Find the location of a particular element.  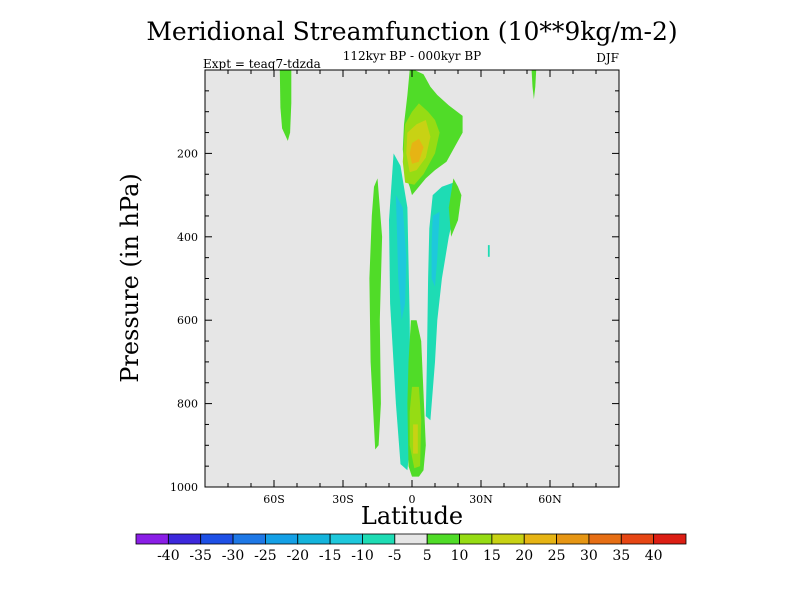

x-tick-label: 0 is located at coordinates (412, 499).